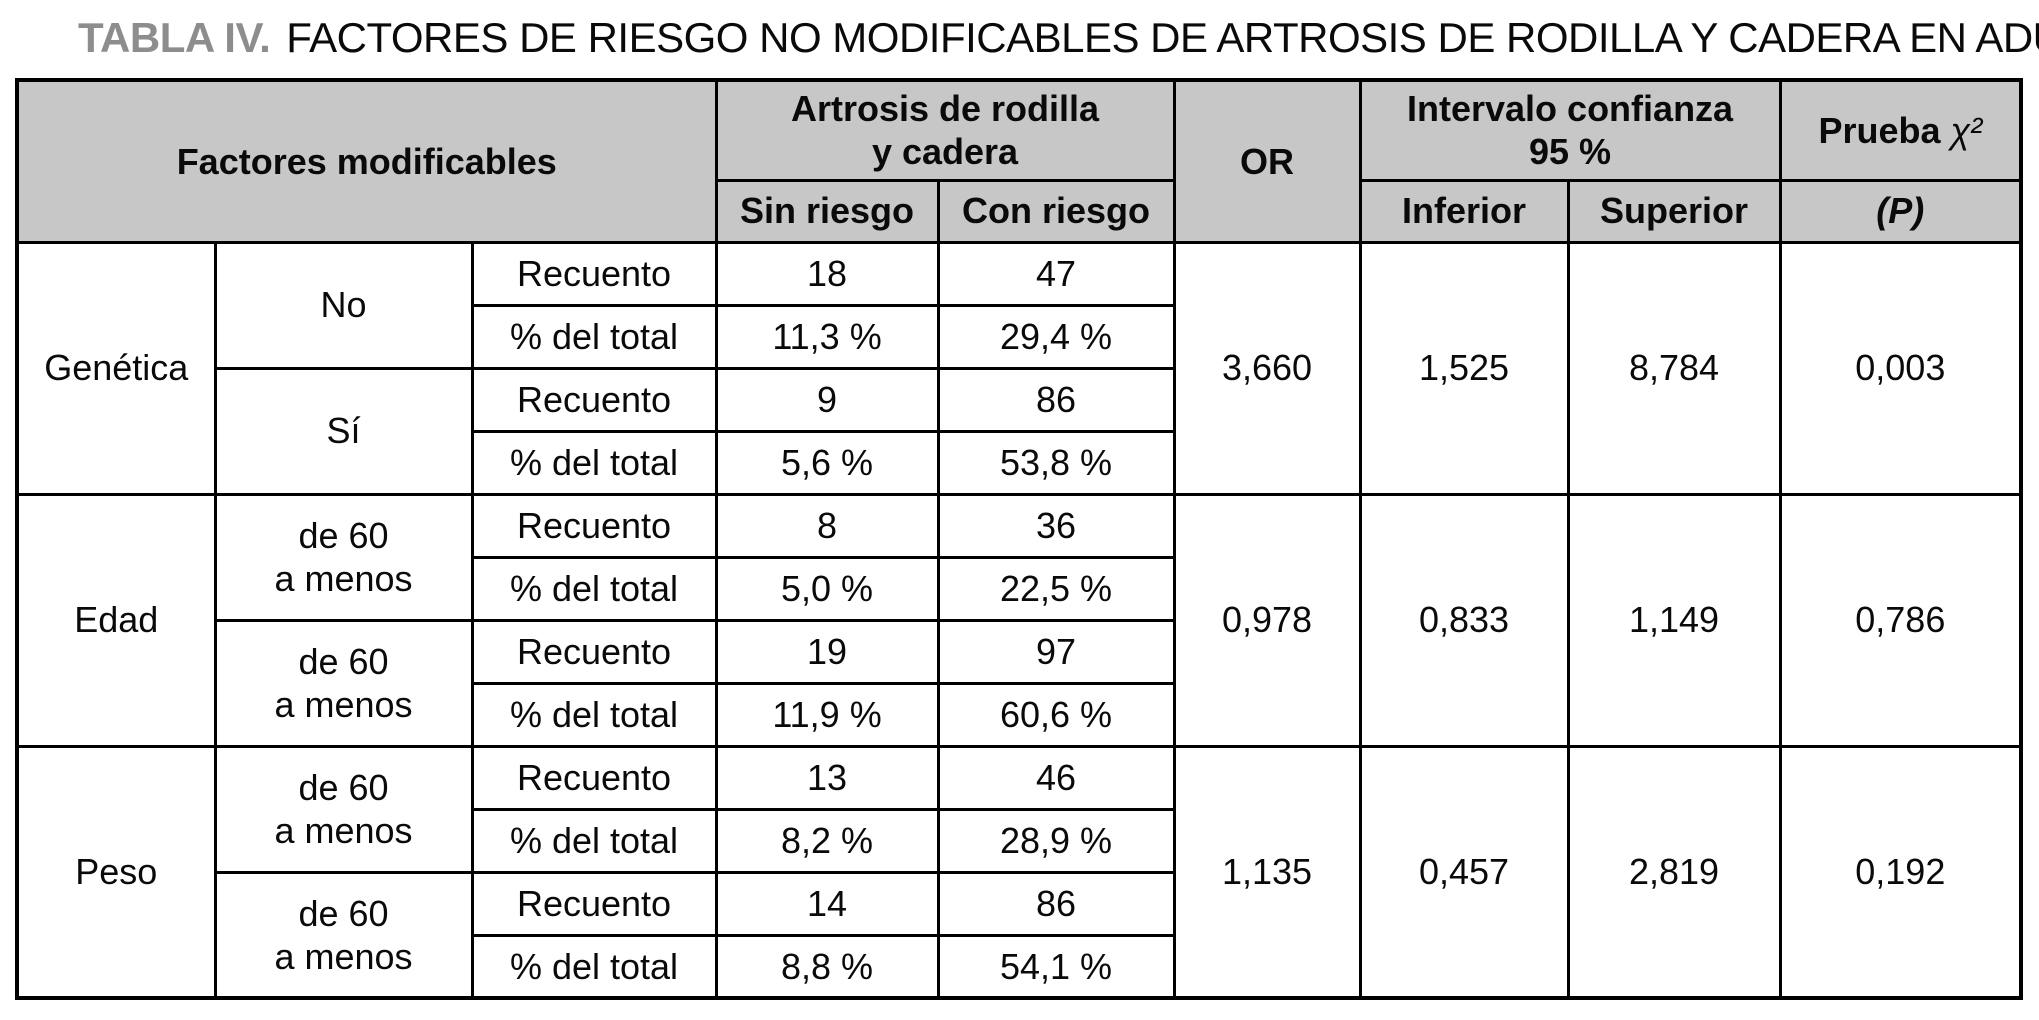 The width and height of the screenshot is (2039, 1020). I want to click on con-riesgo-value: 36, so click(1056, 525).